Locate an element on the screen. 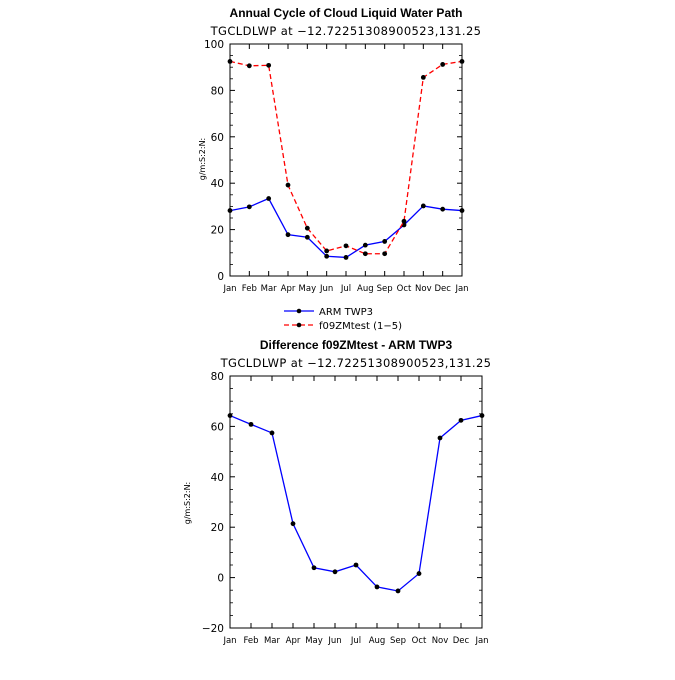  chart1-xtick-label-jun: Jun is located at coordinates (326, 289).